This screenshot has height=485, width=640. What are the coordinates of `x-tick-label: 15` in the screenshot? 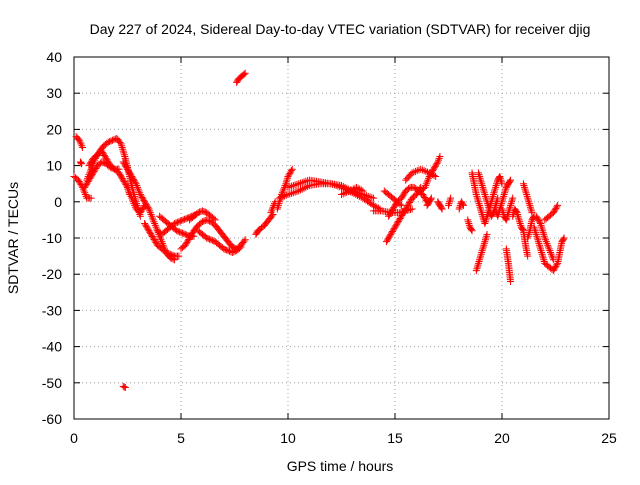 It's located at (395, 438).